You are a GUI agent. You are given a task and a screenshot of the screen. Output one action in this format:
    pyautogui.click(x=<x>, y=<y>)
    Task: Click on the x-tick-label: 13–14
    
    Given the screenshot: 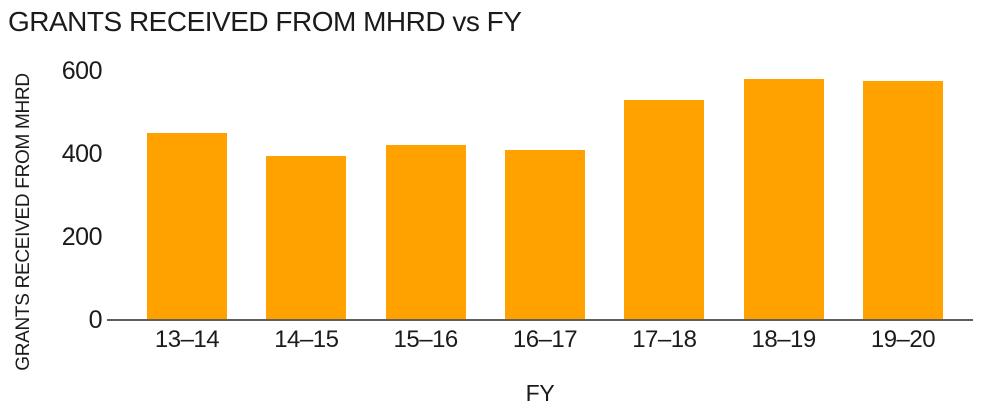 What is the action you would take?
    pyautogui.click(x=187, y=339)
    